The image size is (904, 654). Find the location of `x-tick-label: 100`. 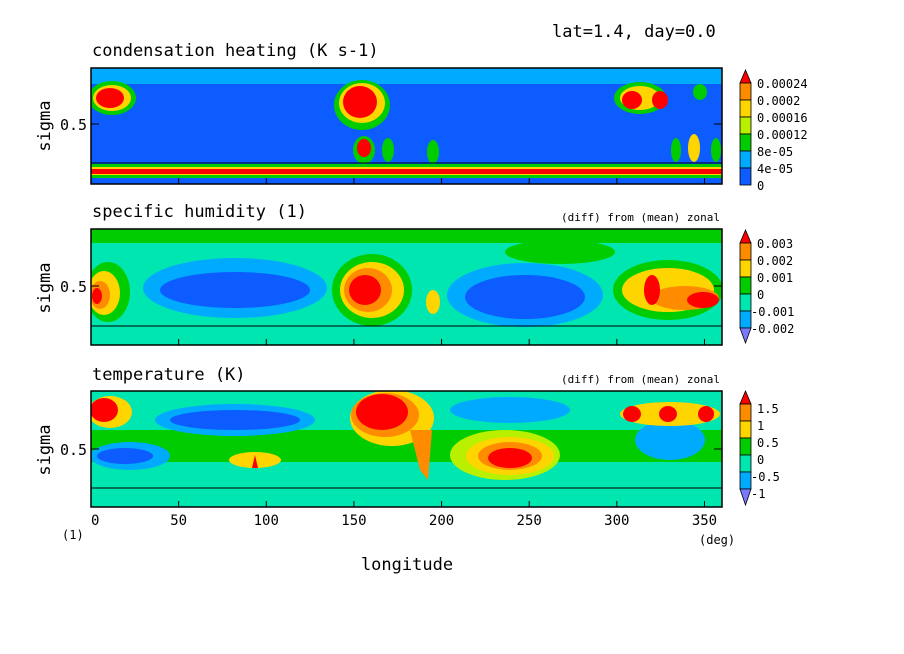

x-tick-label: 100 is located at coordinates (266, 521).